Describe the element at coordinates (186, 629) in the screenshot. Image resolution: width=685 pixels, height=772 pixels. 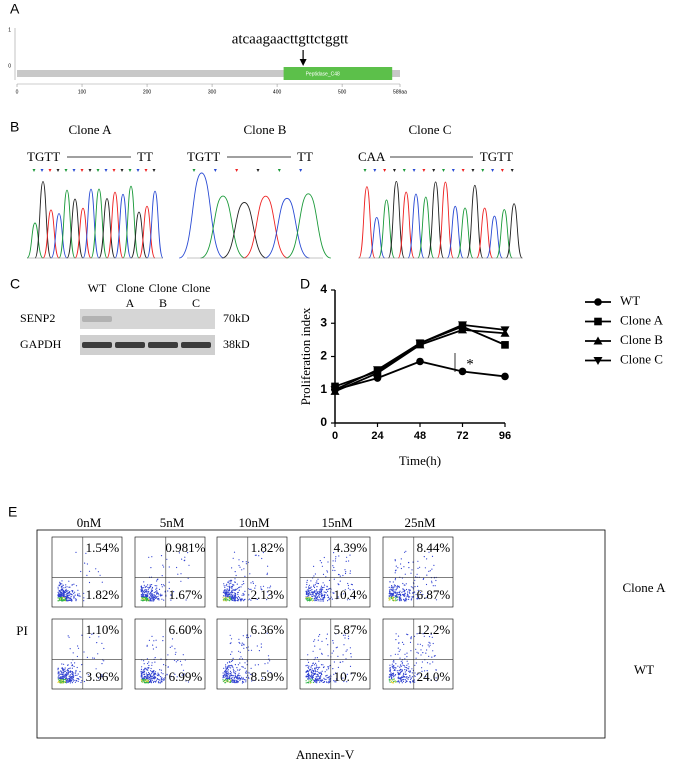
I see `q2-percent: 6.60%` at that location.